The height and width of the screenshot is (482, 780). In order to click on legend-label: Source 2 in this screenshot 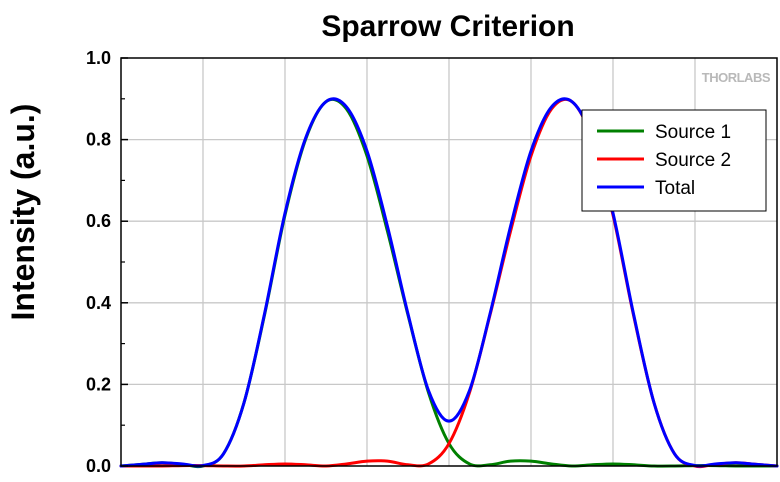, I will do `click(693, 160)`.